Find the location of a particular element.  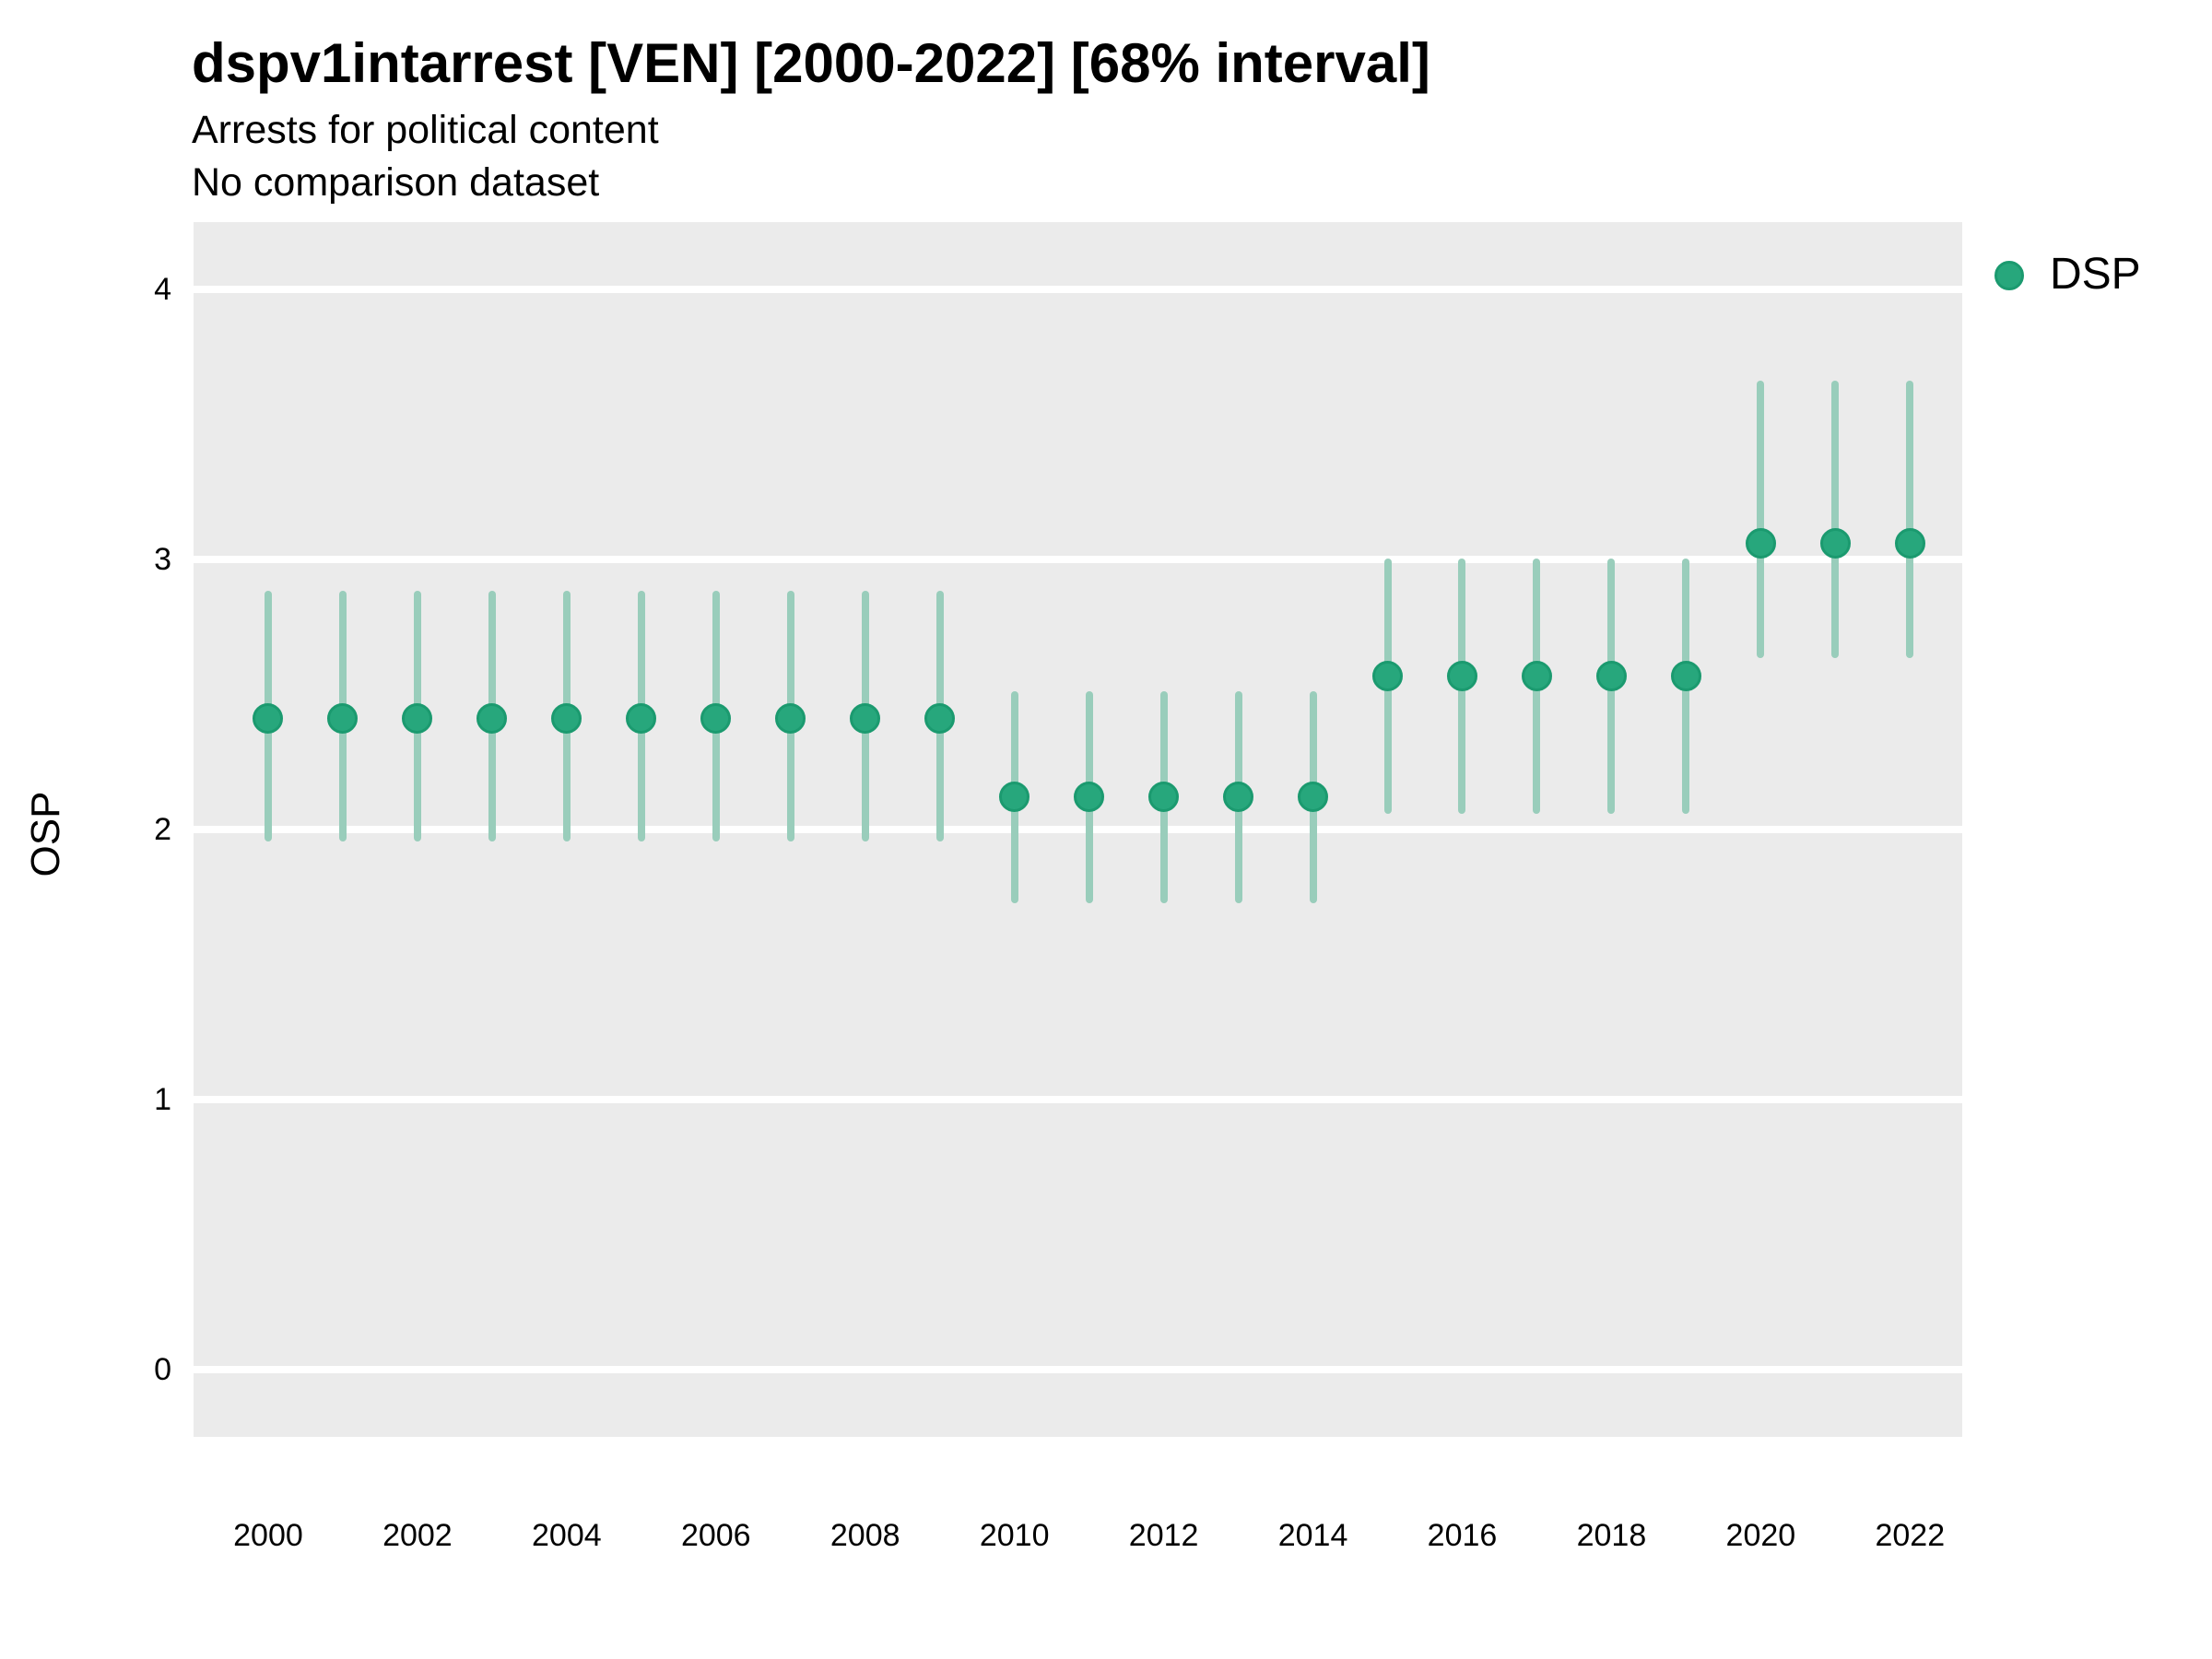

estimate-point-2015 is located at coordinates (1388, 675).